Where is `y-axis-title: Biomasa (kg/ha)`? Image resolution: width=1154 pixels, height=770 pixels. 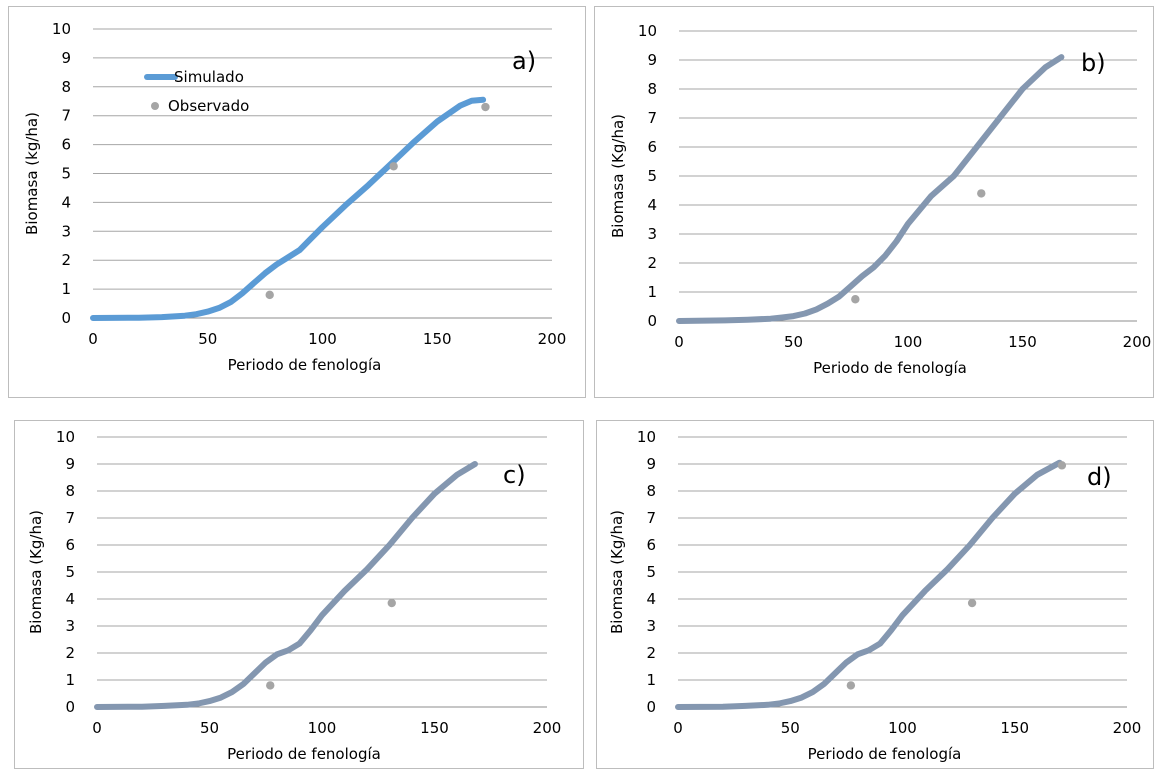 y-axis-title: Biomasa (kg/ha) is located at coordinates (32, 173).